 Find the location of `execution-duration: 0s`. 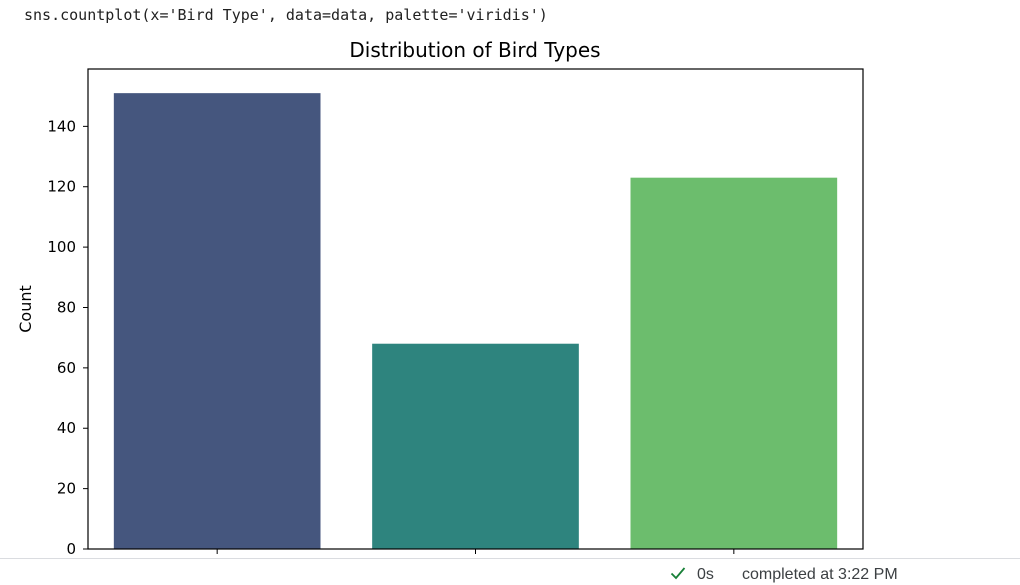

execution-duration: 0s is located at coordinates (705, 574).